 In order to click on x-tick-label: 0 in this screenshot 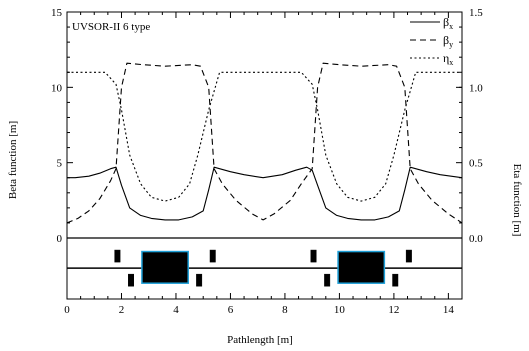, I will do `click(67, 310)`.